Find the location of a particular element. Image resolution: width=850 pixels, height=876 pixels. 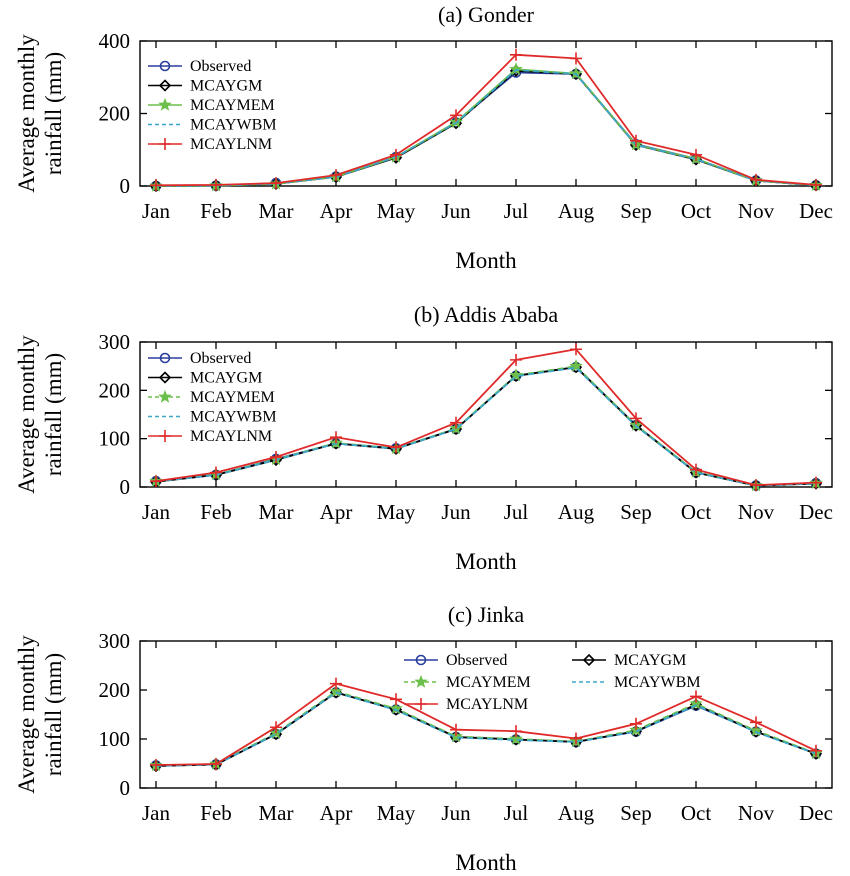

legend-item-mcaylnm: MCAYLNM is located at coordinates (210, 144).